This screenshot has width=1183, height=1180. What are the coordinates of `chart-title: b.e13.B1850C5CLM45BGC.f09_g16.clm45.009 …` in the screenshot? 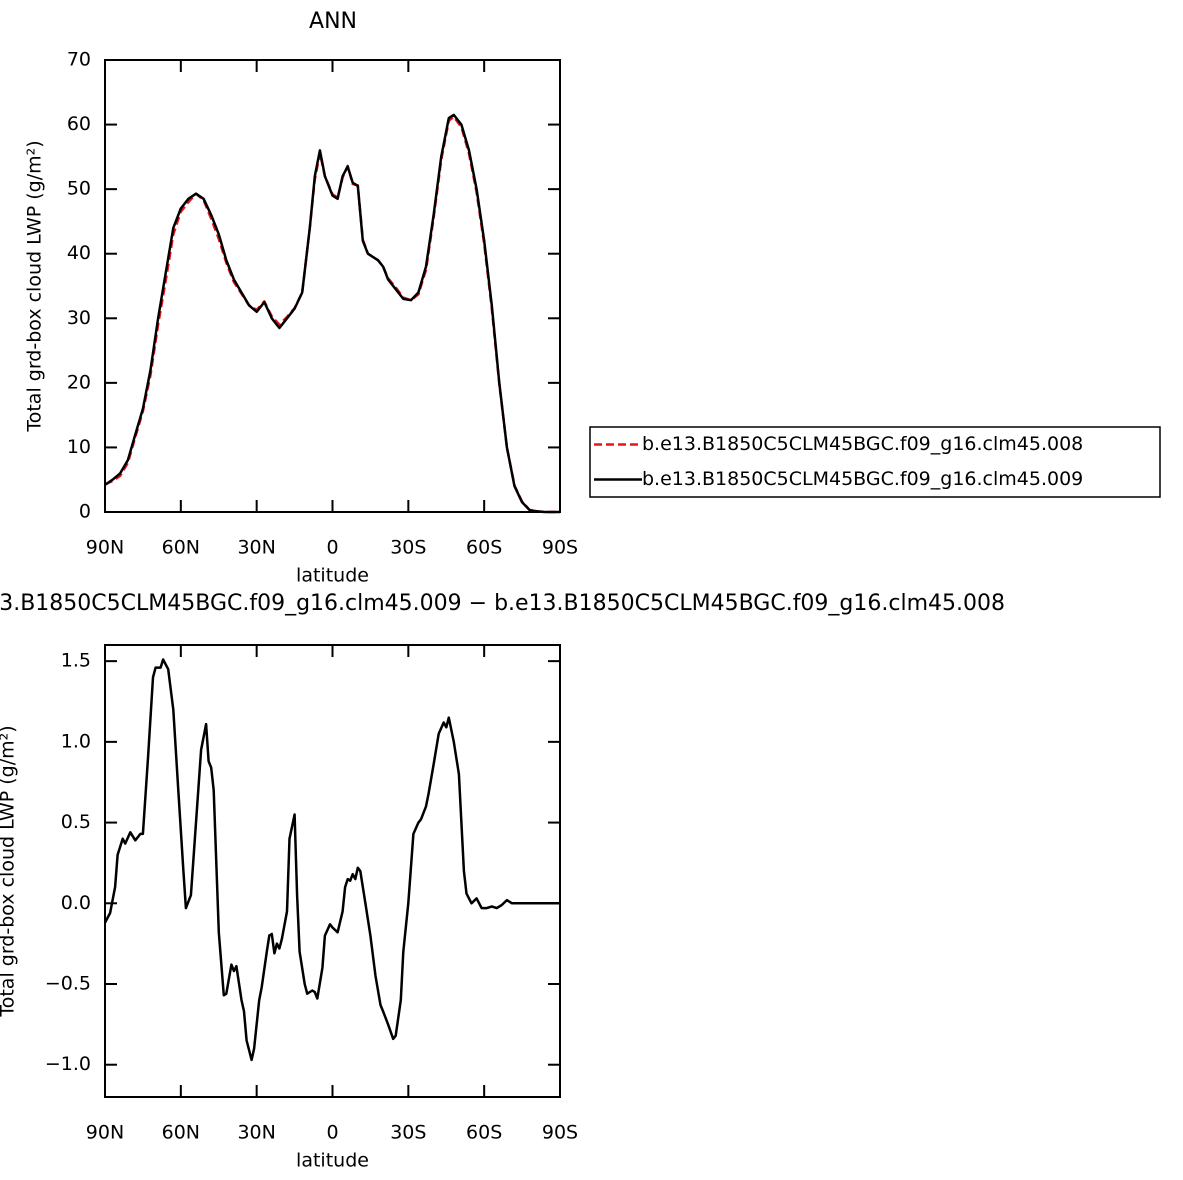 It's located at (502, 603).